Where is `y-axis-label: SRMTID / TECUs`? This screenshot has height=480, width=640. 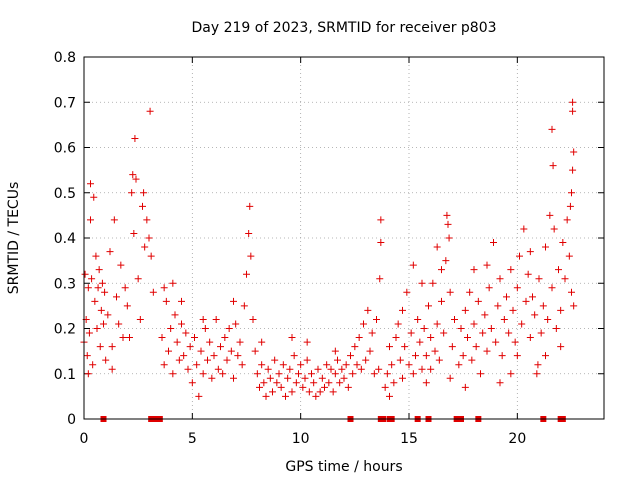
y-axis-label: SRMTID / TECUs is located at coordinates (14, 238).